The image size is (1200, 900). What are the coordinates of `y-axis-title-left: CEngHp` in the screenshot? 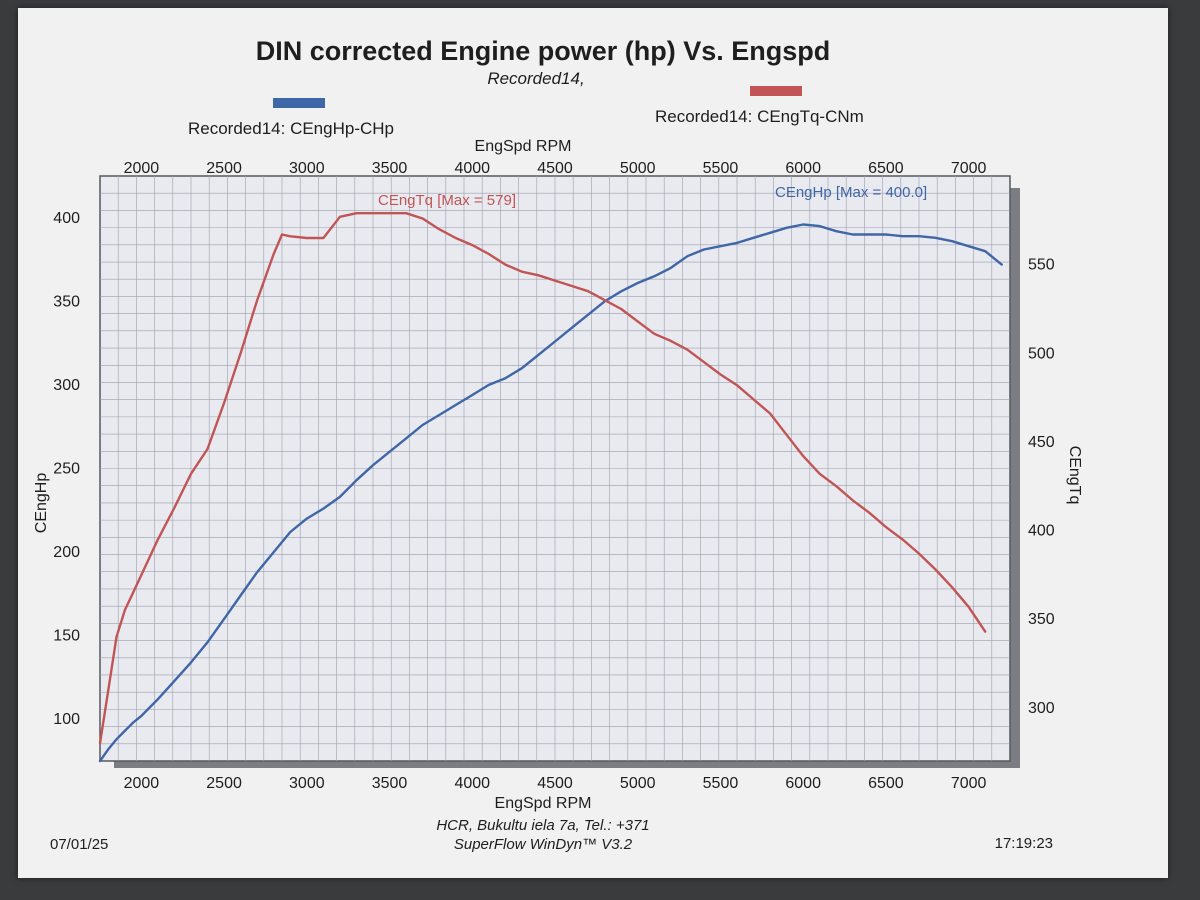 It's located at (41, 503).